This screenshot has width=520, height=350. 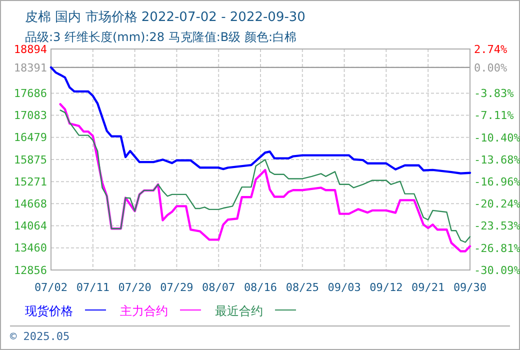 What do you see at coordinates (497, 204) in the screenshot?
I see `y2-tick-label: -20.24%` at bounding box center [497, 204].